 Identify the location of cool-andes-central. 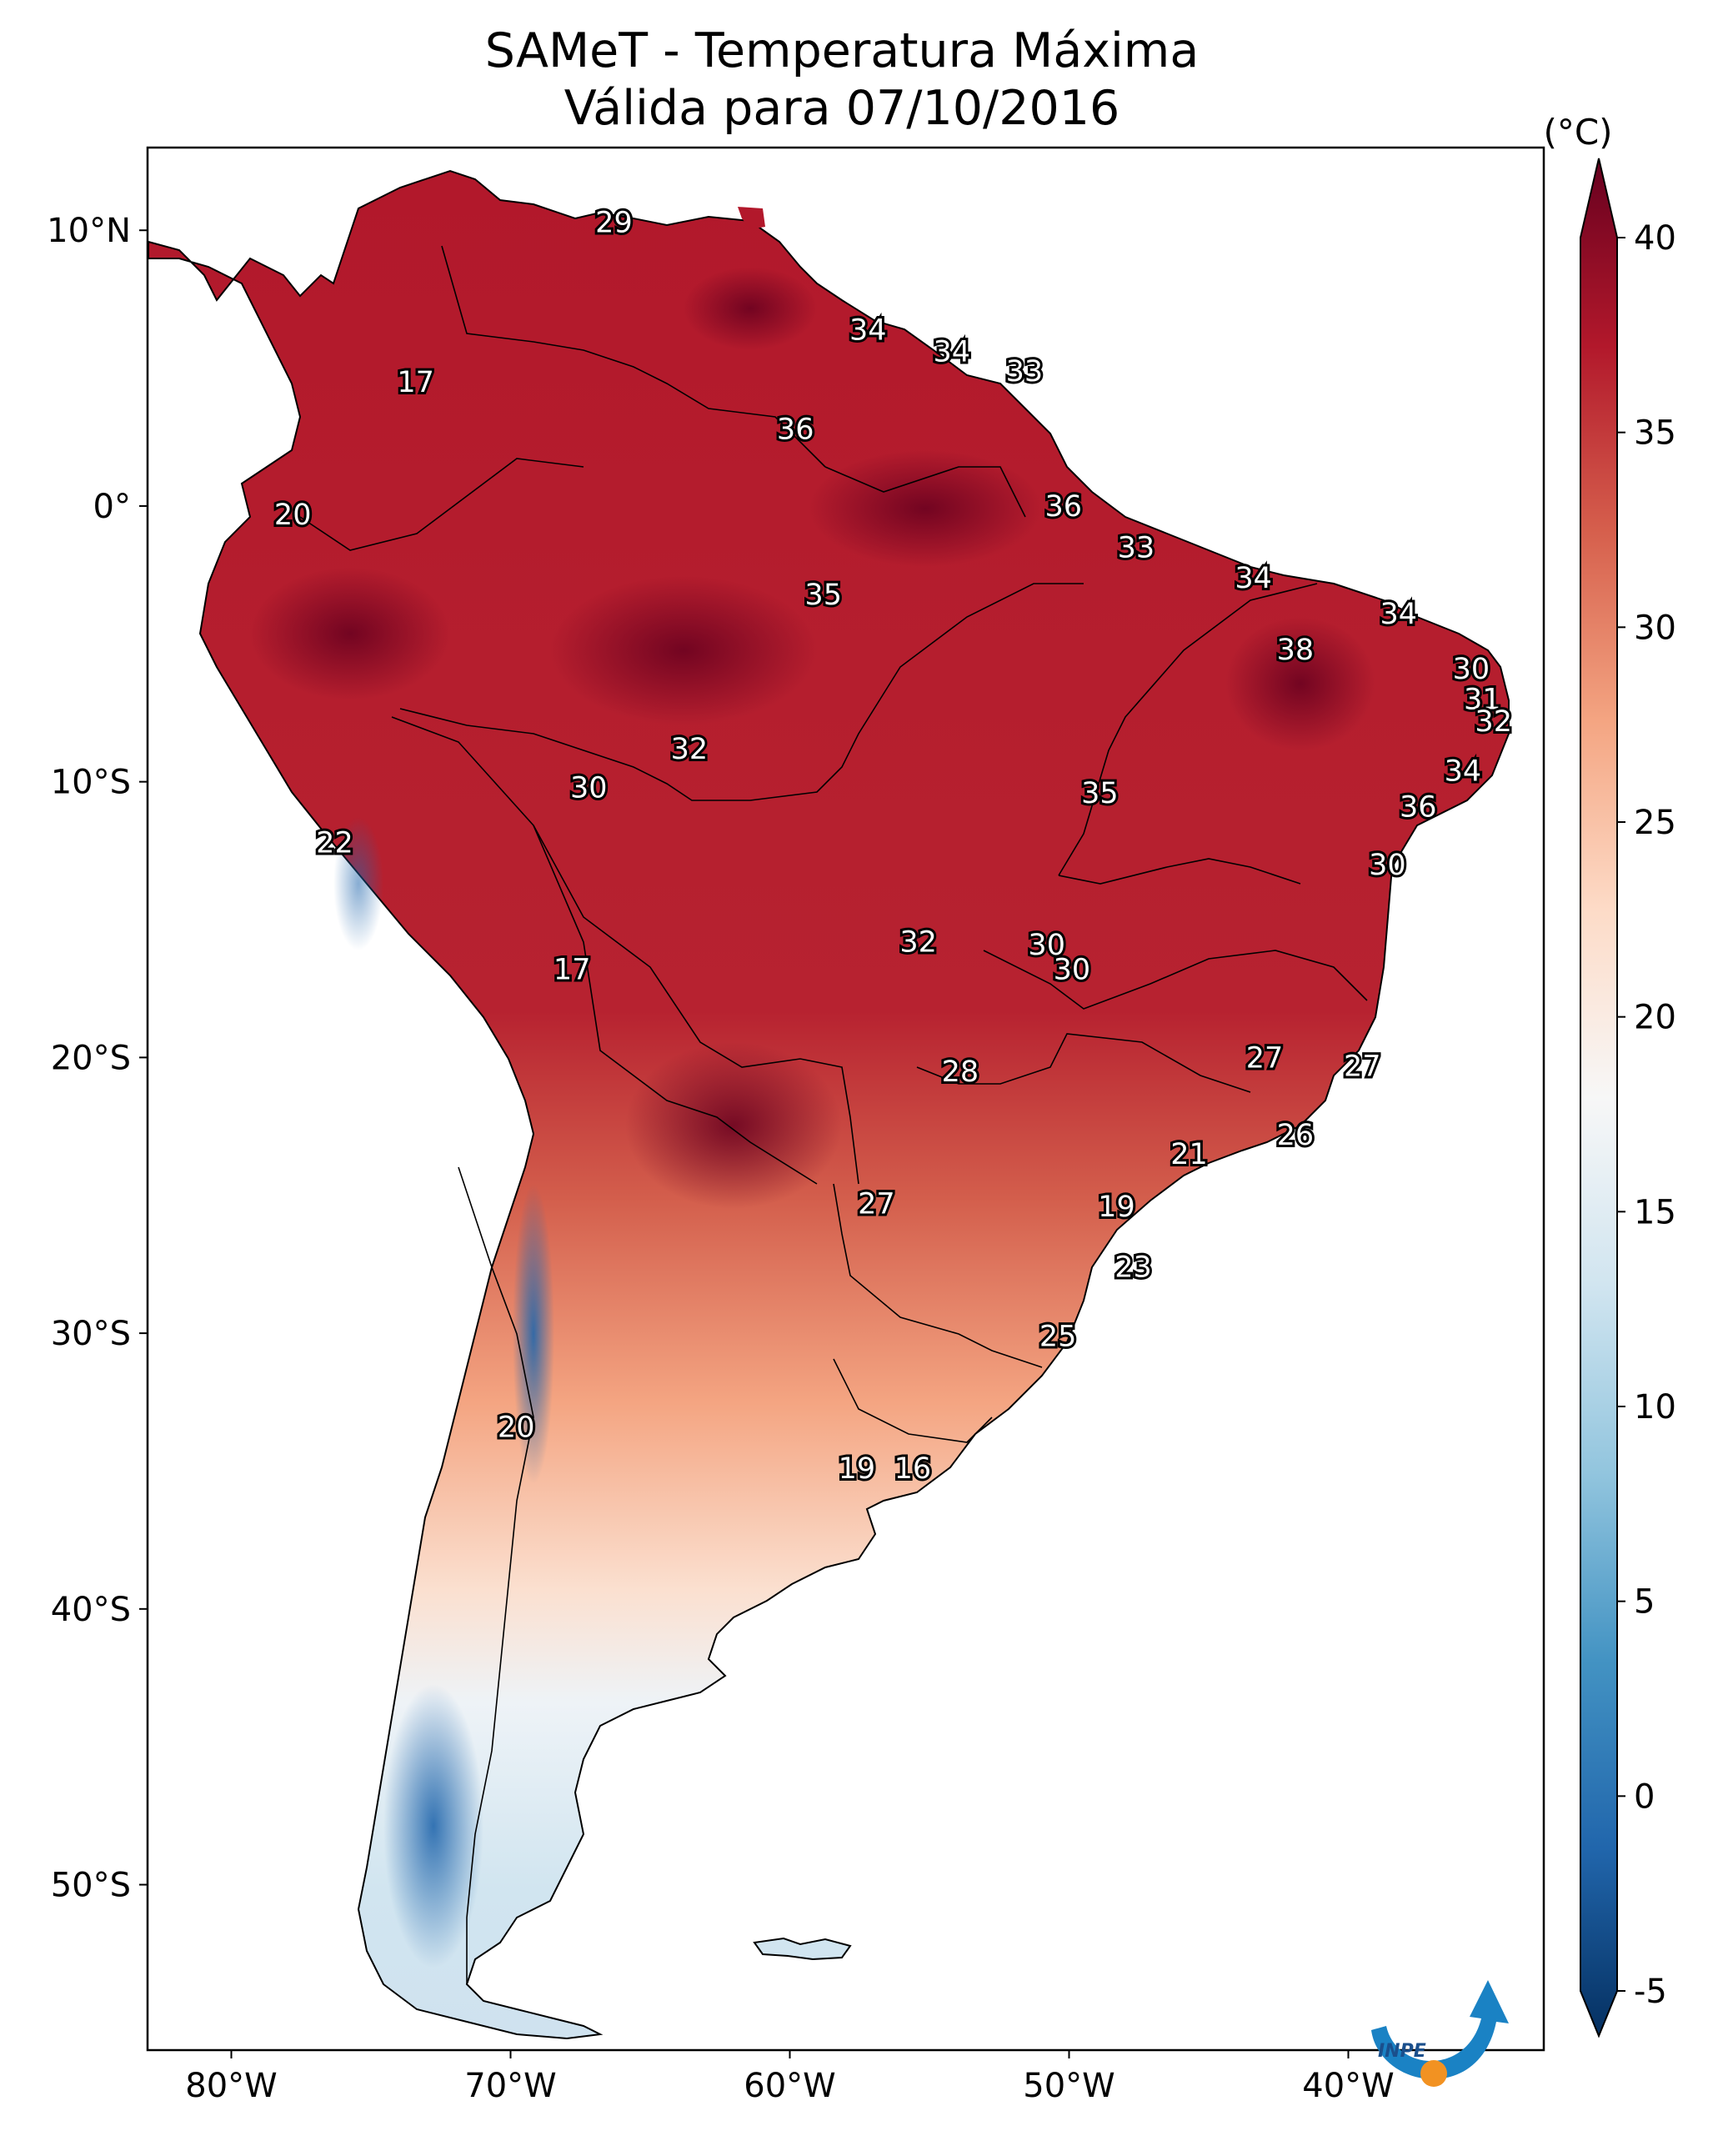
(534, 1334).